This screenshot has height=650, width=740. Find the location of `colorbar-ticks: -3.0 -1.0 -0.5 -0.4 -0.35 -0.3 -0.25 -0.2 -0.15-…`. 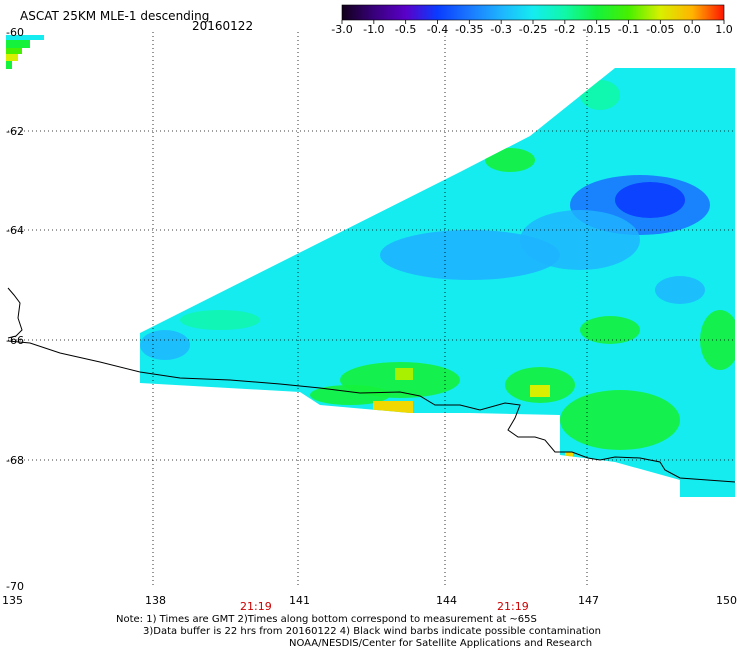

colorbar-ticks: -3.0 -1.0 -0.5 -0.4 -0.35 -0.3 -0.25 -0.2 -0.15-… is located at coordinates (532, 28).